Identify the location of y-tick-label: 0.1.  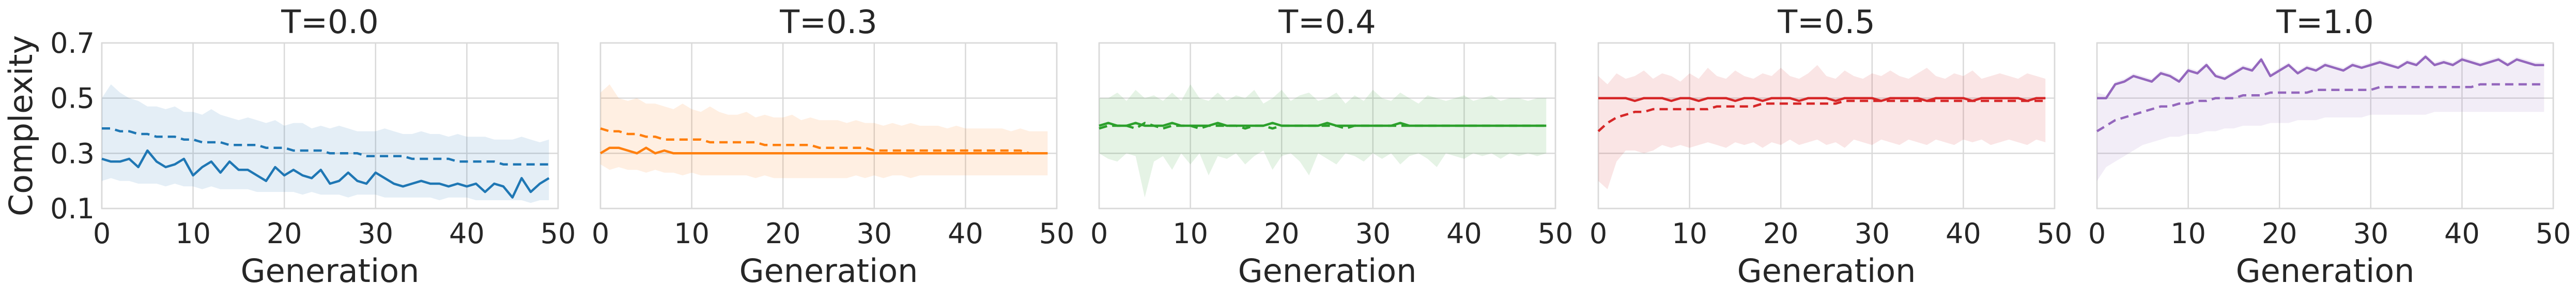
(72, 209).